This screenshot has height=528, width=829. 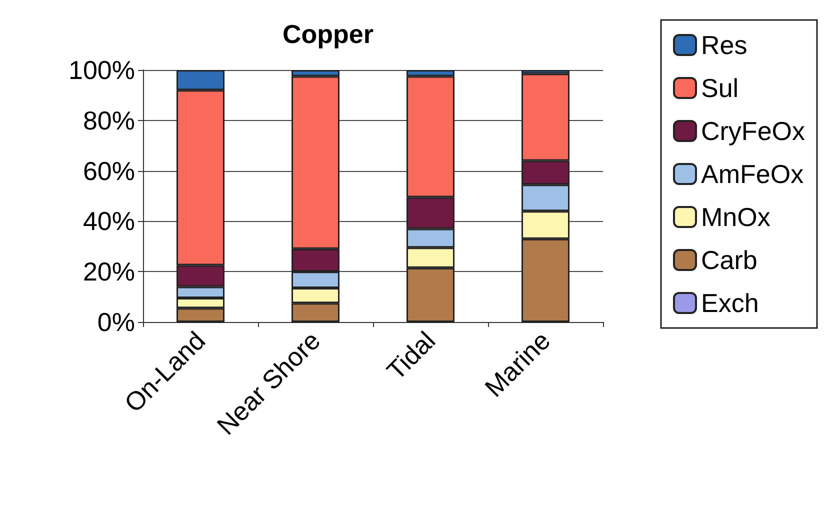 What do you see at coordinates (108, 171) in the screenshot?
I see `y-tick-label: 60%` at bounding box center [108, 171].